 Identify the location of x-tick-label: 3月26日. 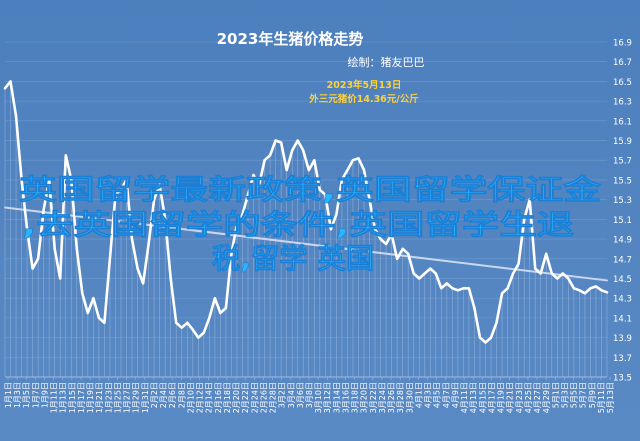
(391, 397).